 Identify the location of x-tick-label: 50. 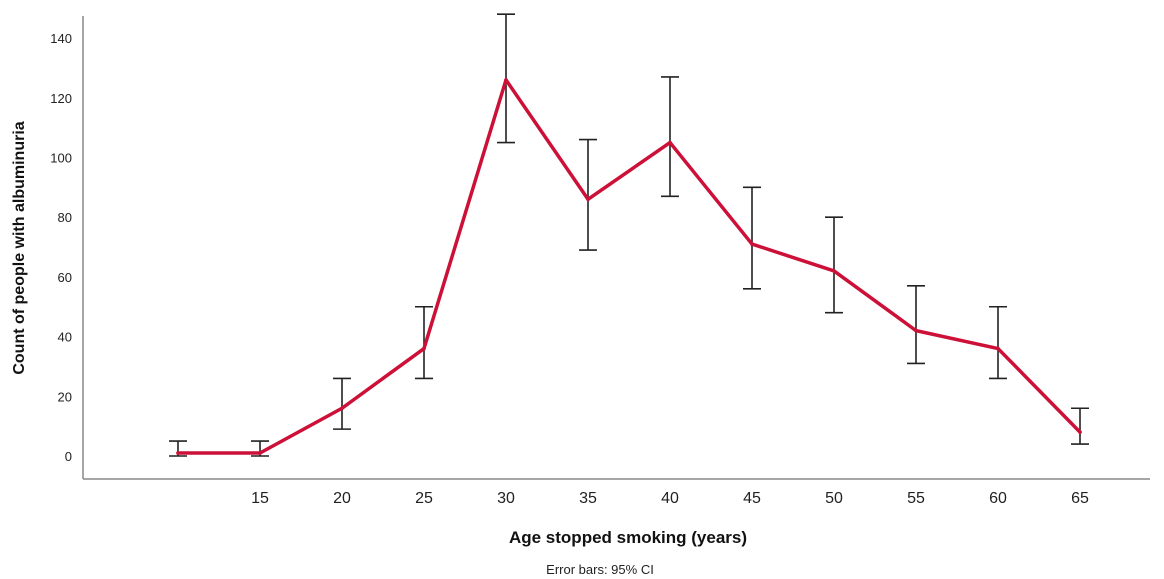
(834, 498).